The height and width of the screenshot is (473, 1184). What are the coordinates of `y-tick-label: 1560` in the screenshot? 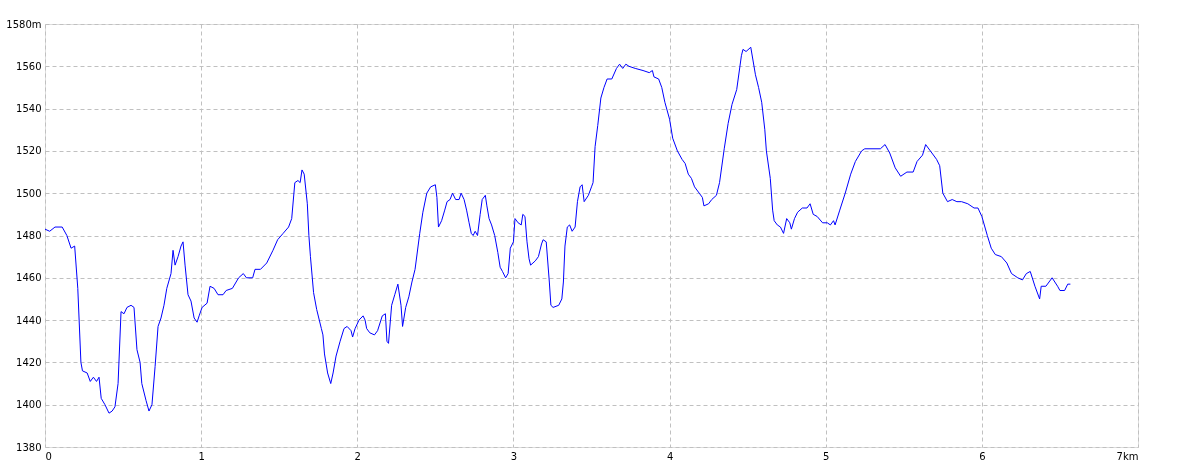 It's located at (29, 66).